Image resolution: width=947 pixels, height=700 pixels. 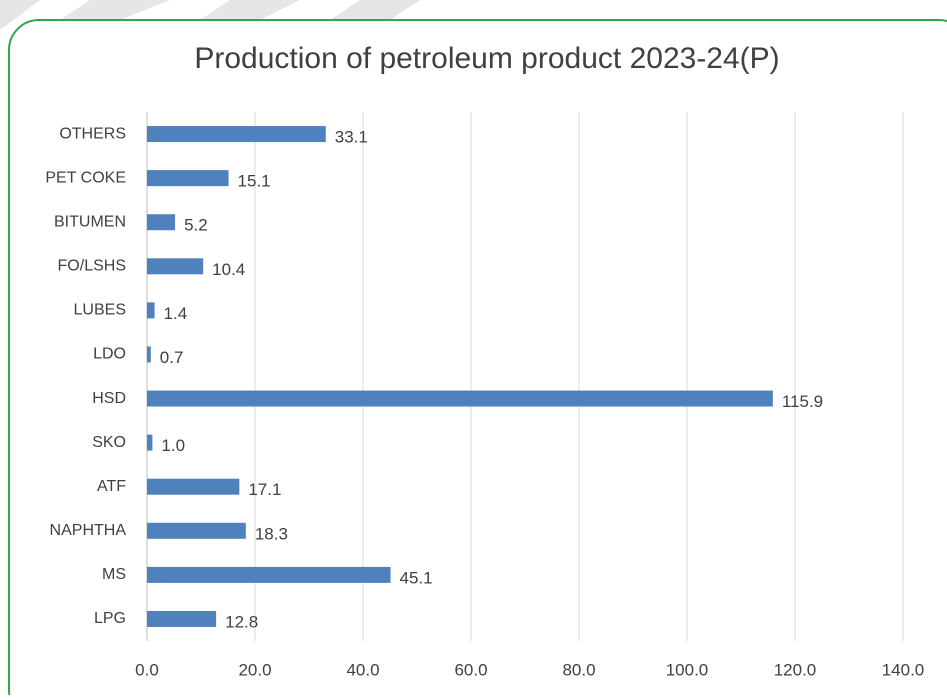 I want to click on data-label: 33.1, so click(x=351, y=137).